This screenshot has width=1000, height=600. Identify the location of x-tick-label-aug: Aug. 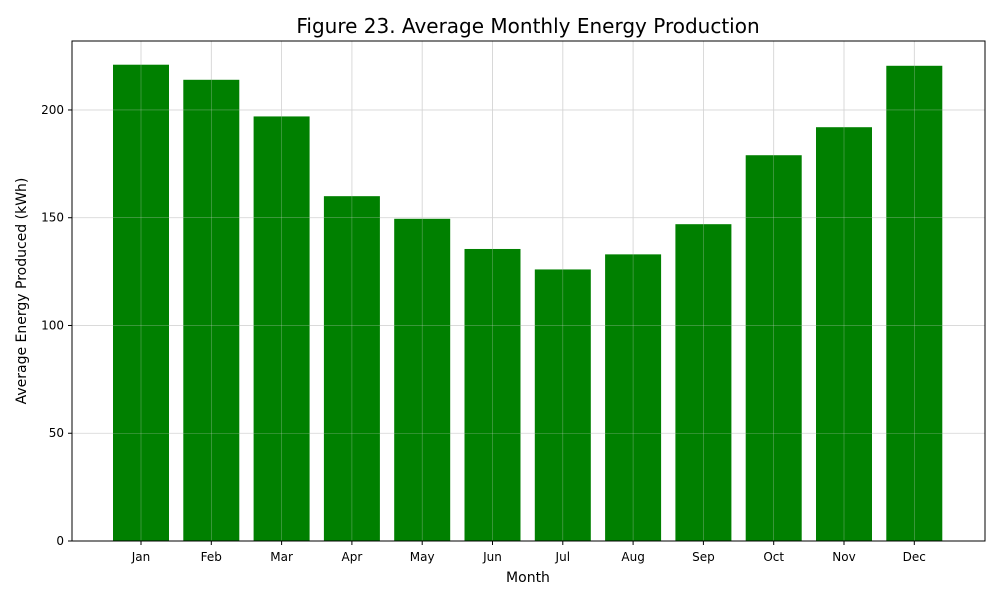
(632, 557).